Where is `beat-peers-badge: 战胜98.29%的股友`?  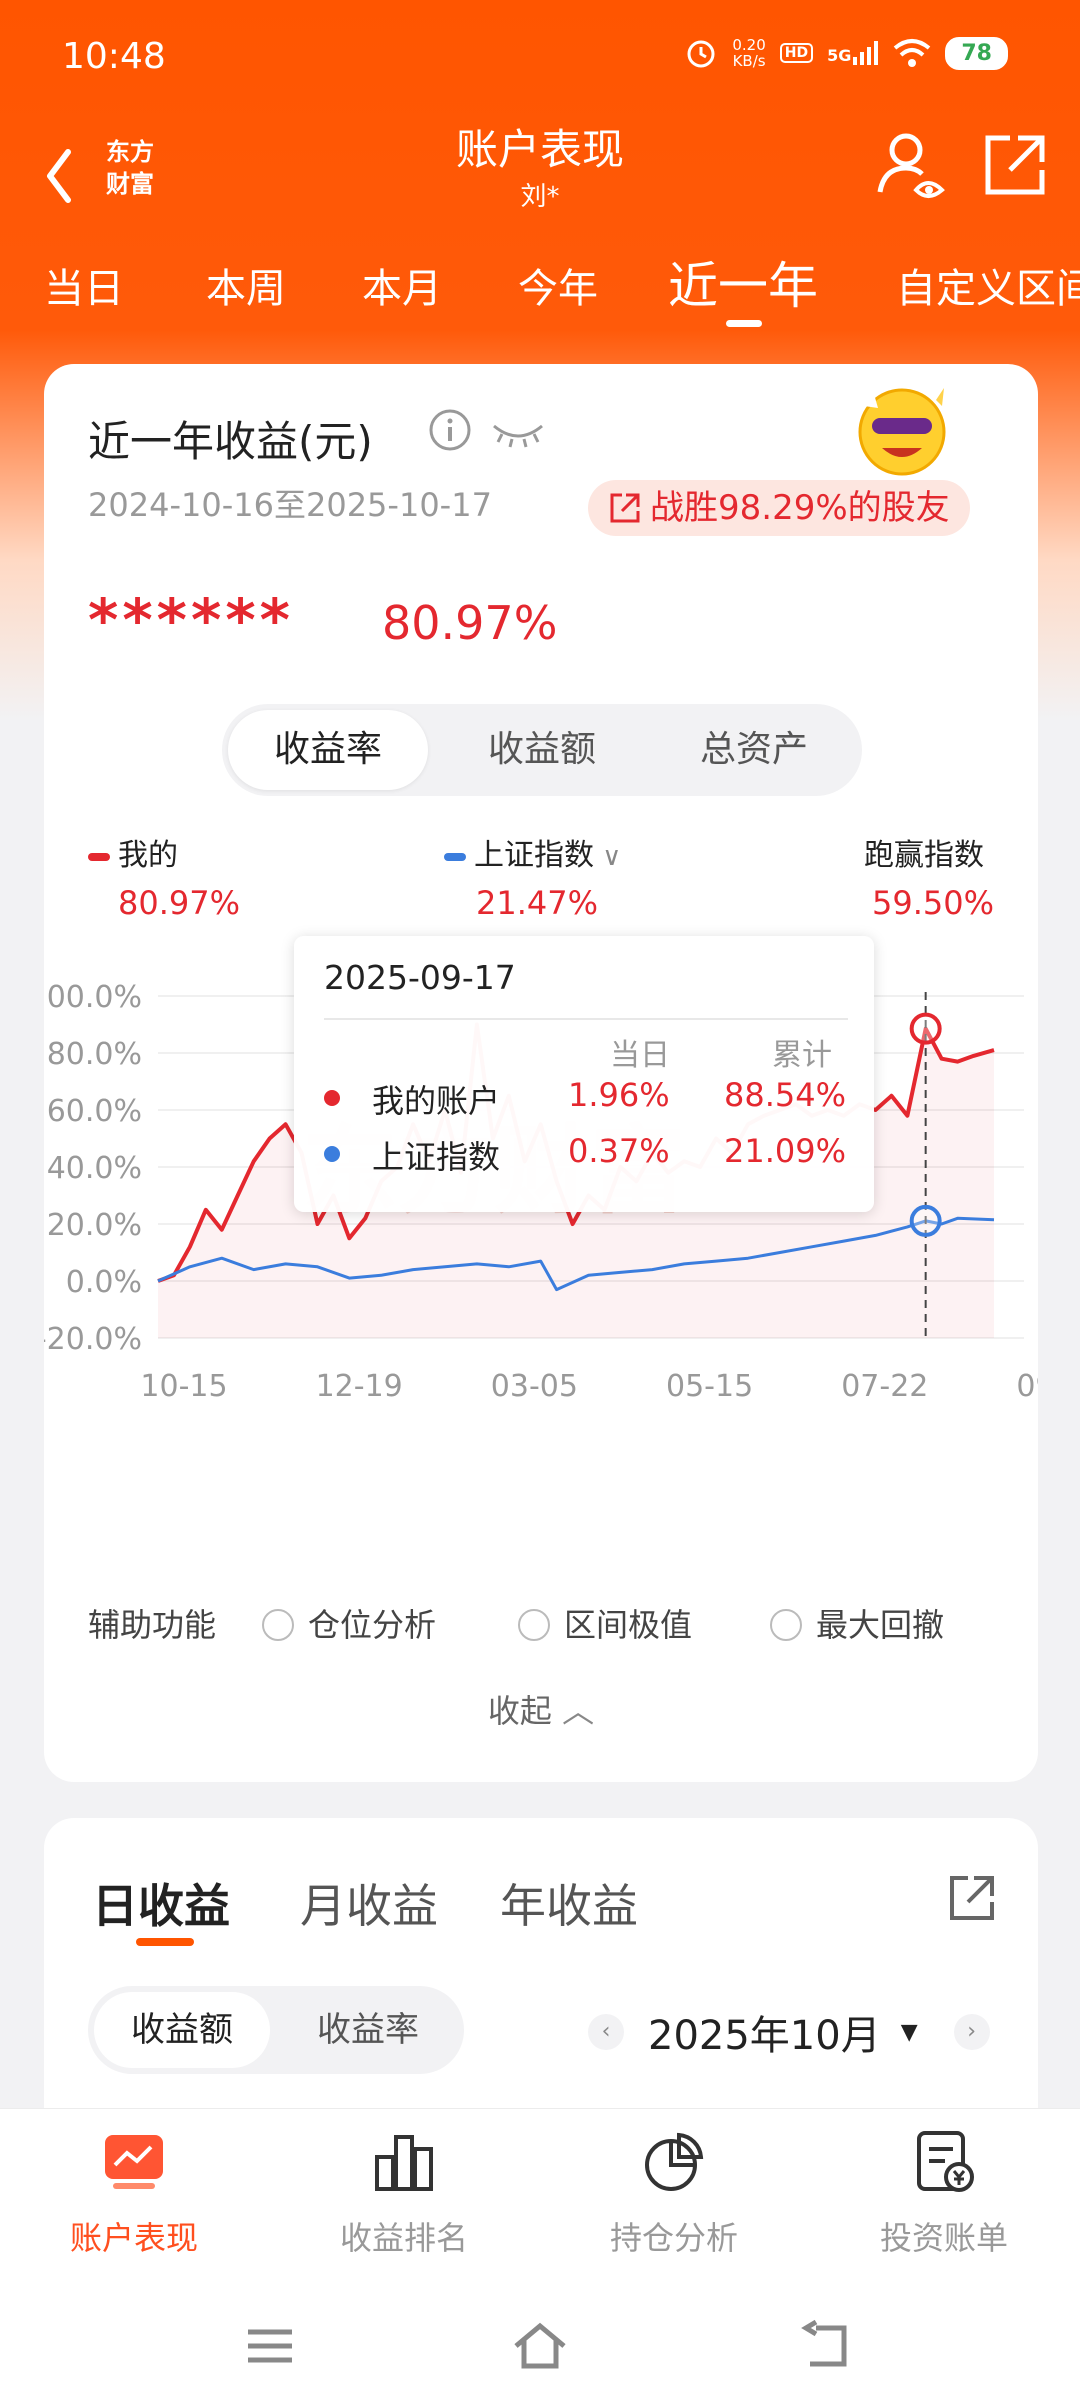 beat-peers-badge: 战胜98.29%的股友 is located at coordinates (779, 508).